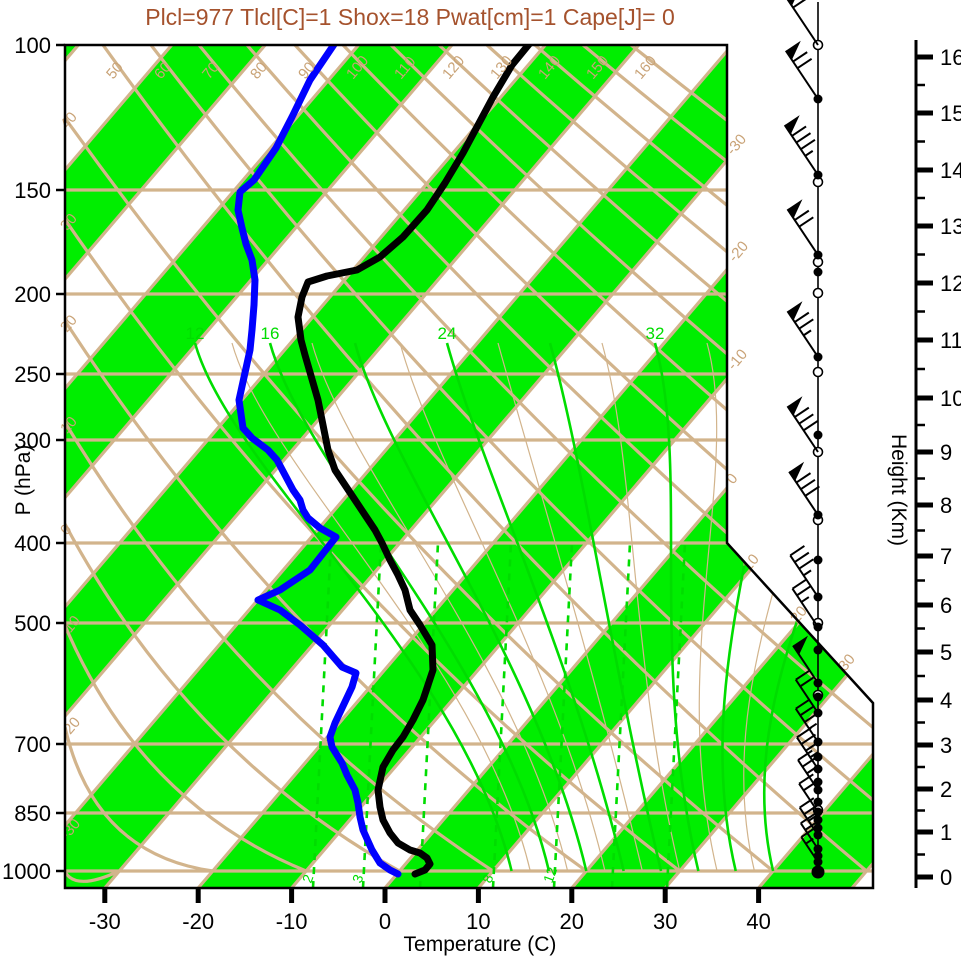 The width and height of the screenshot is (961, 963). I want to click on height-tick-label: 2, so click(946, 789).